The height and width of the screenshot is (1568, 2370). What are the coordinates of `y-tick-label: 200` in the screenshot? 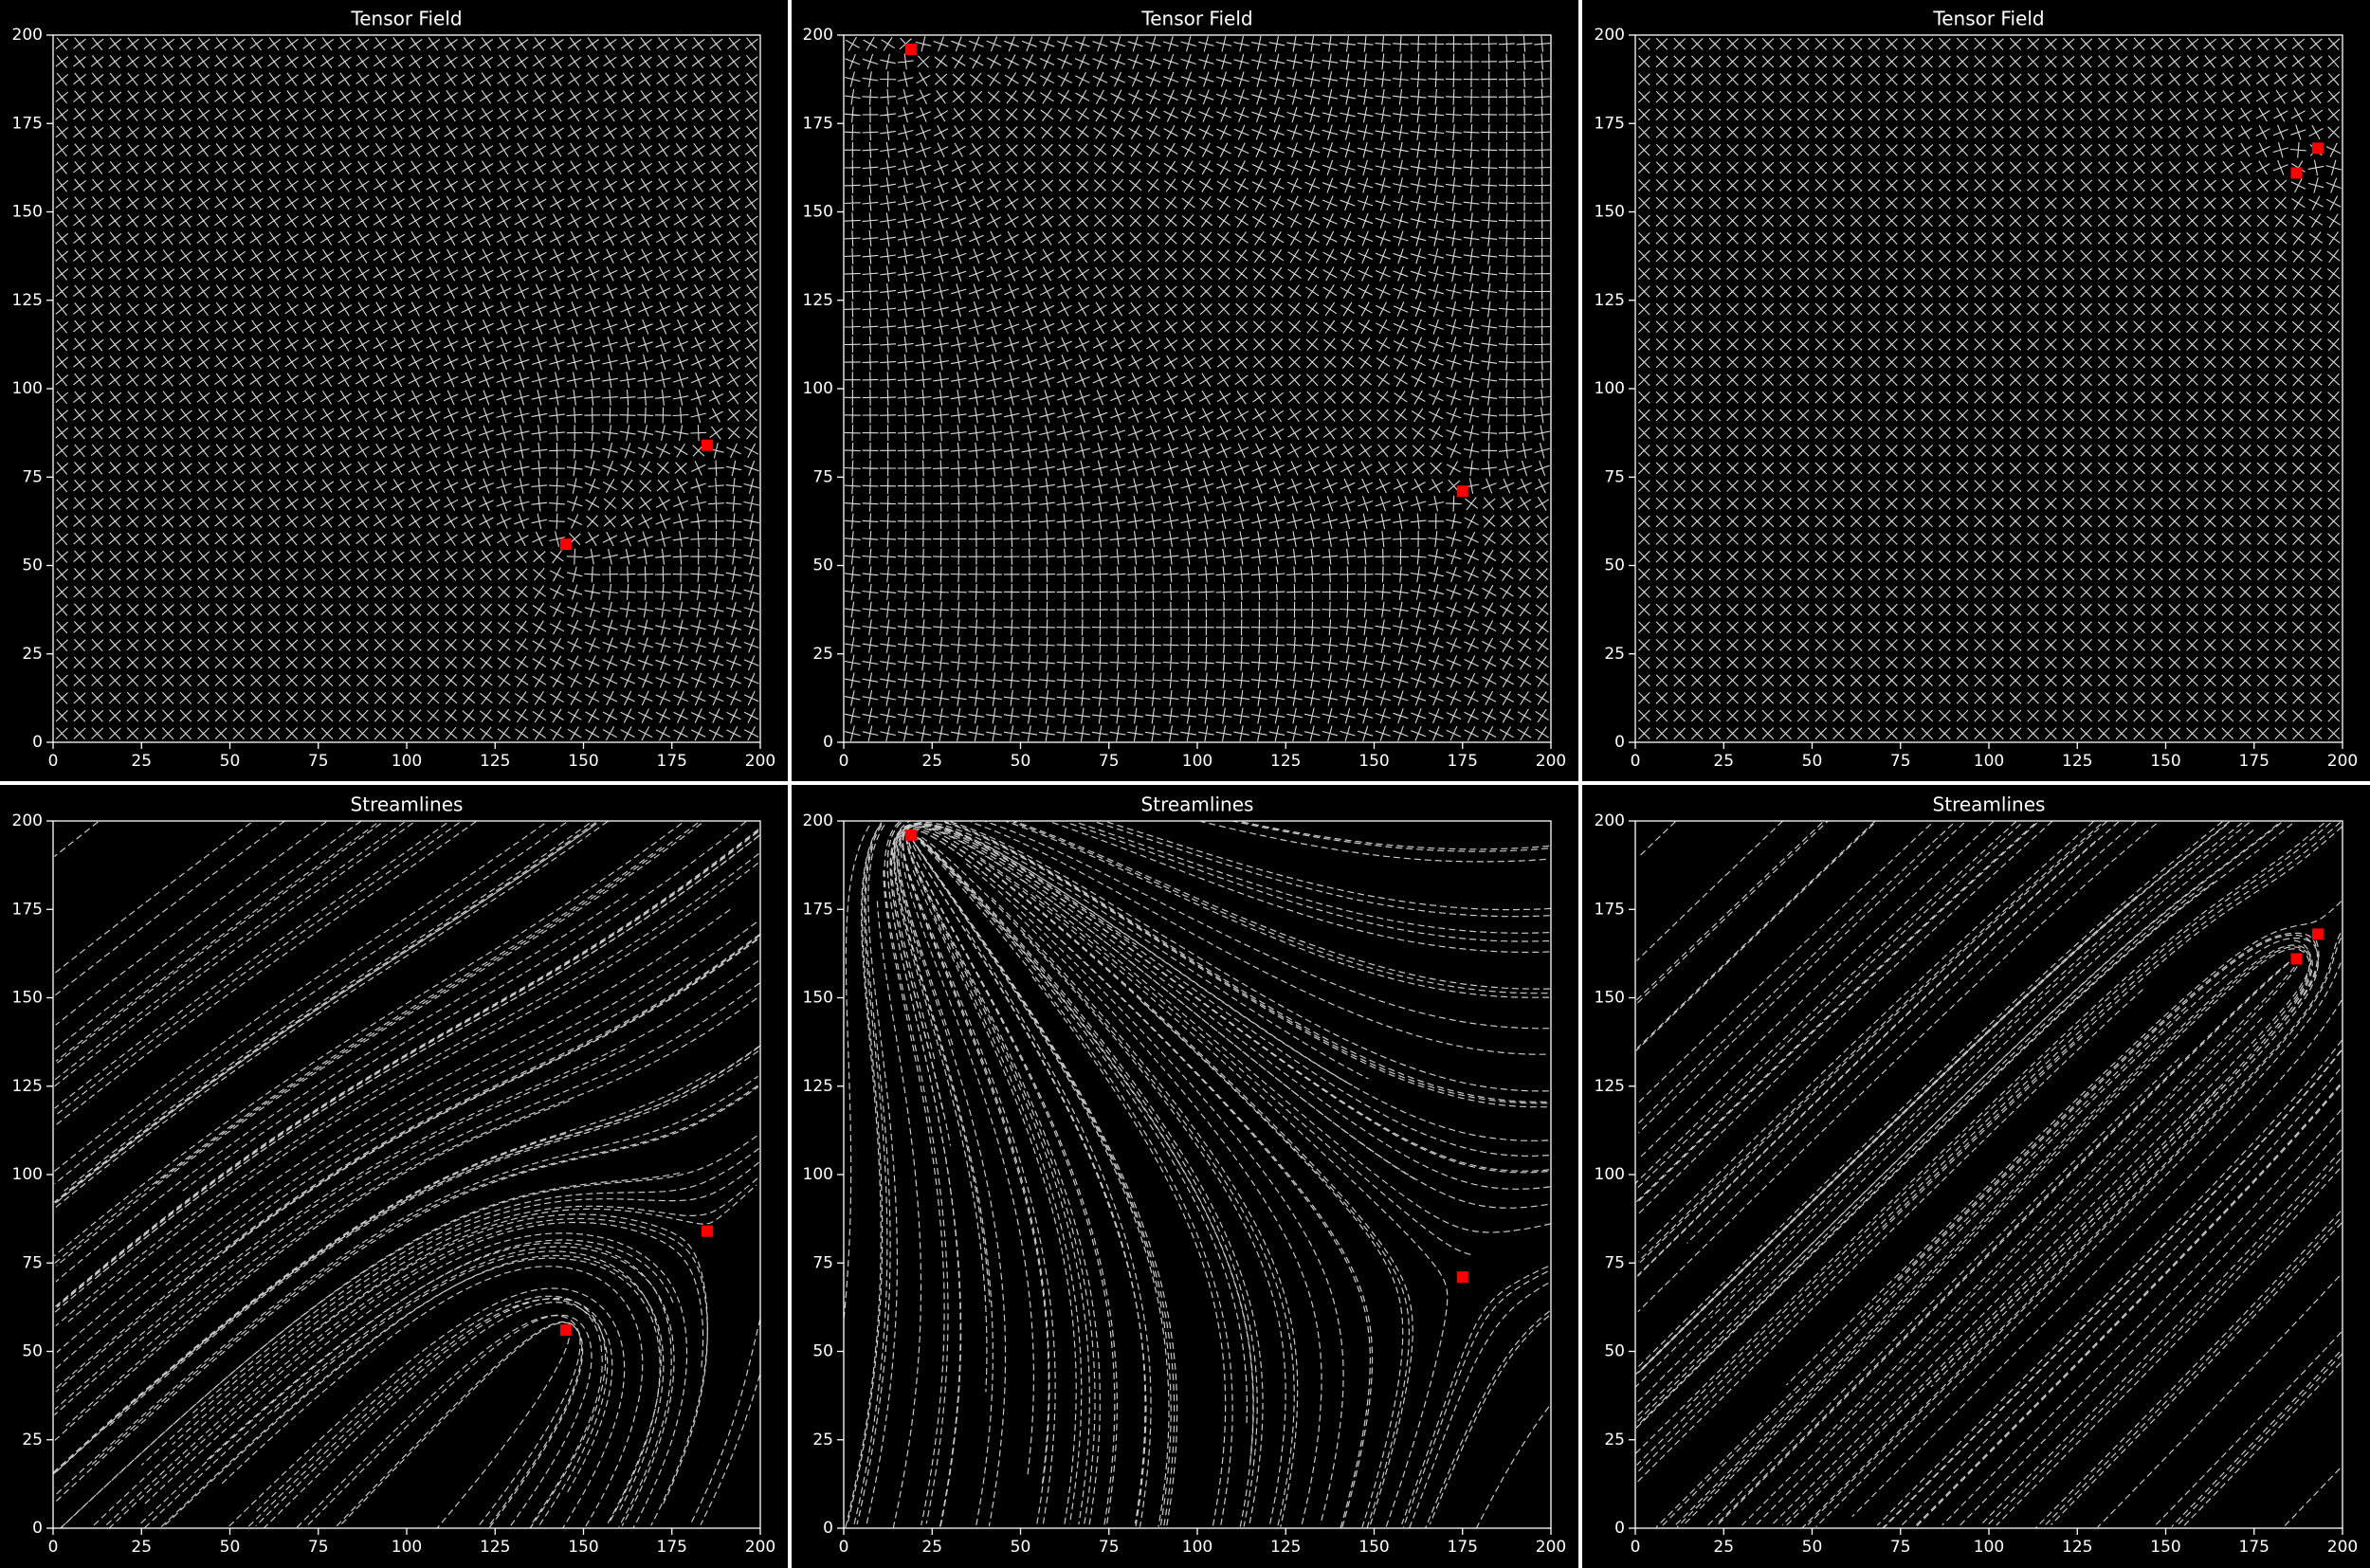 It's located at (818, 820).